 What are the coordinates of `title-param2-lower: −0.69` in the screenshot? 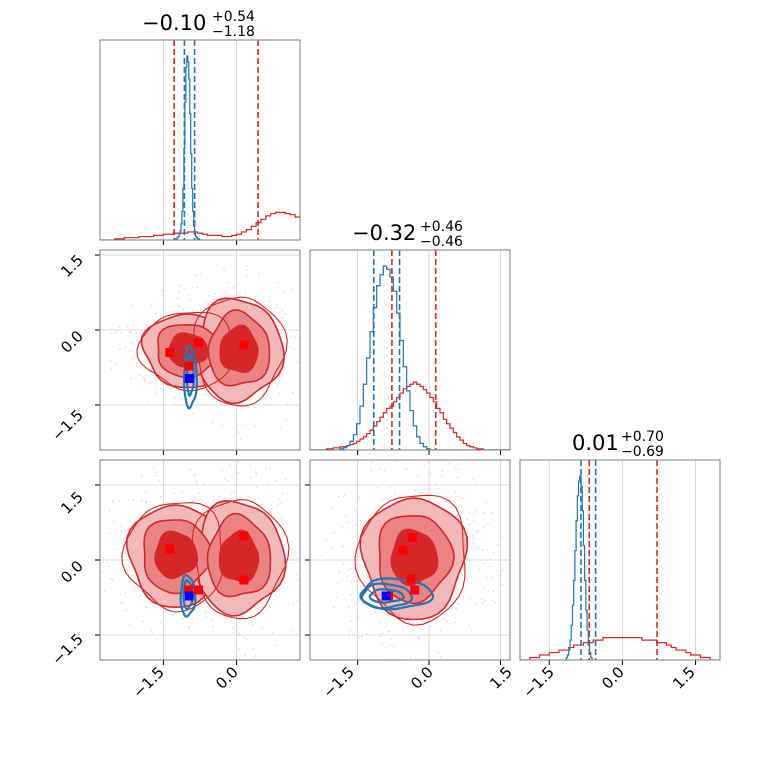 It's located at (642, 452).